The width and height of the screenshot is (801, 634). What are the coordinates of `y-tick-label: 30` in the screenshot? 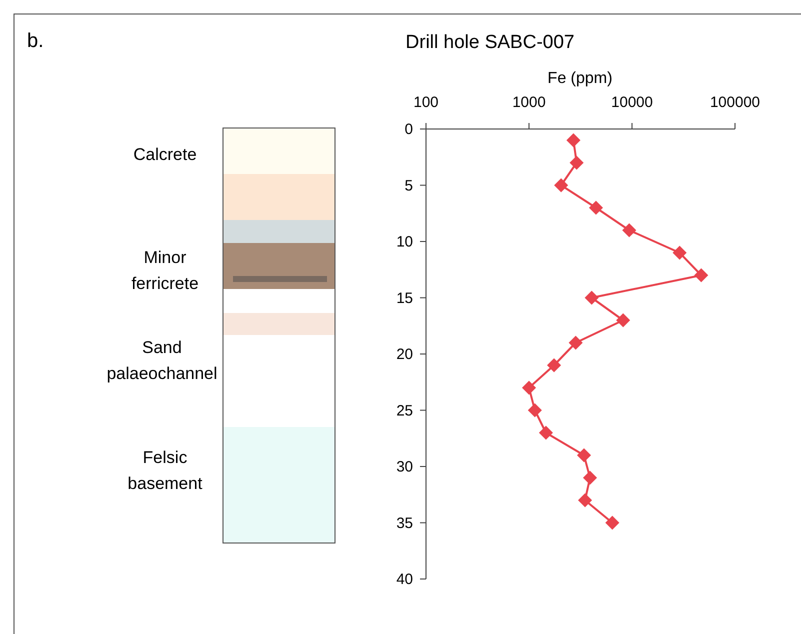 It's located at (404, 467).